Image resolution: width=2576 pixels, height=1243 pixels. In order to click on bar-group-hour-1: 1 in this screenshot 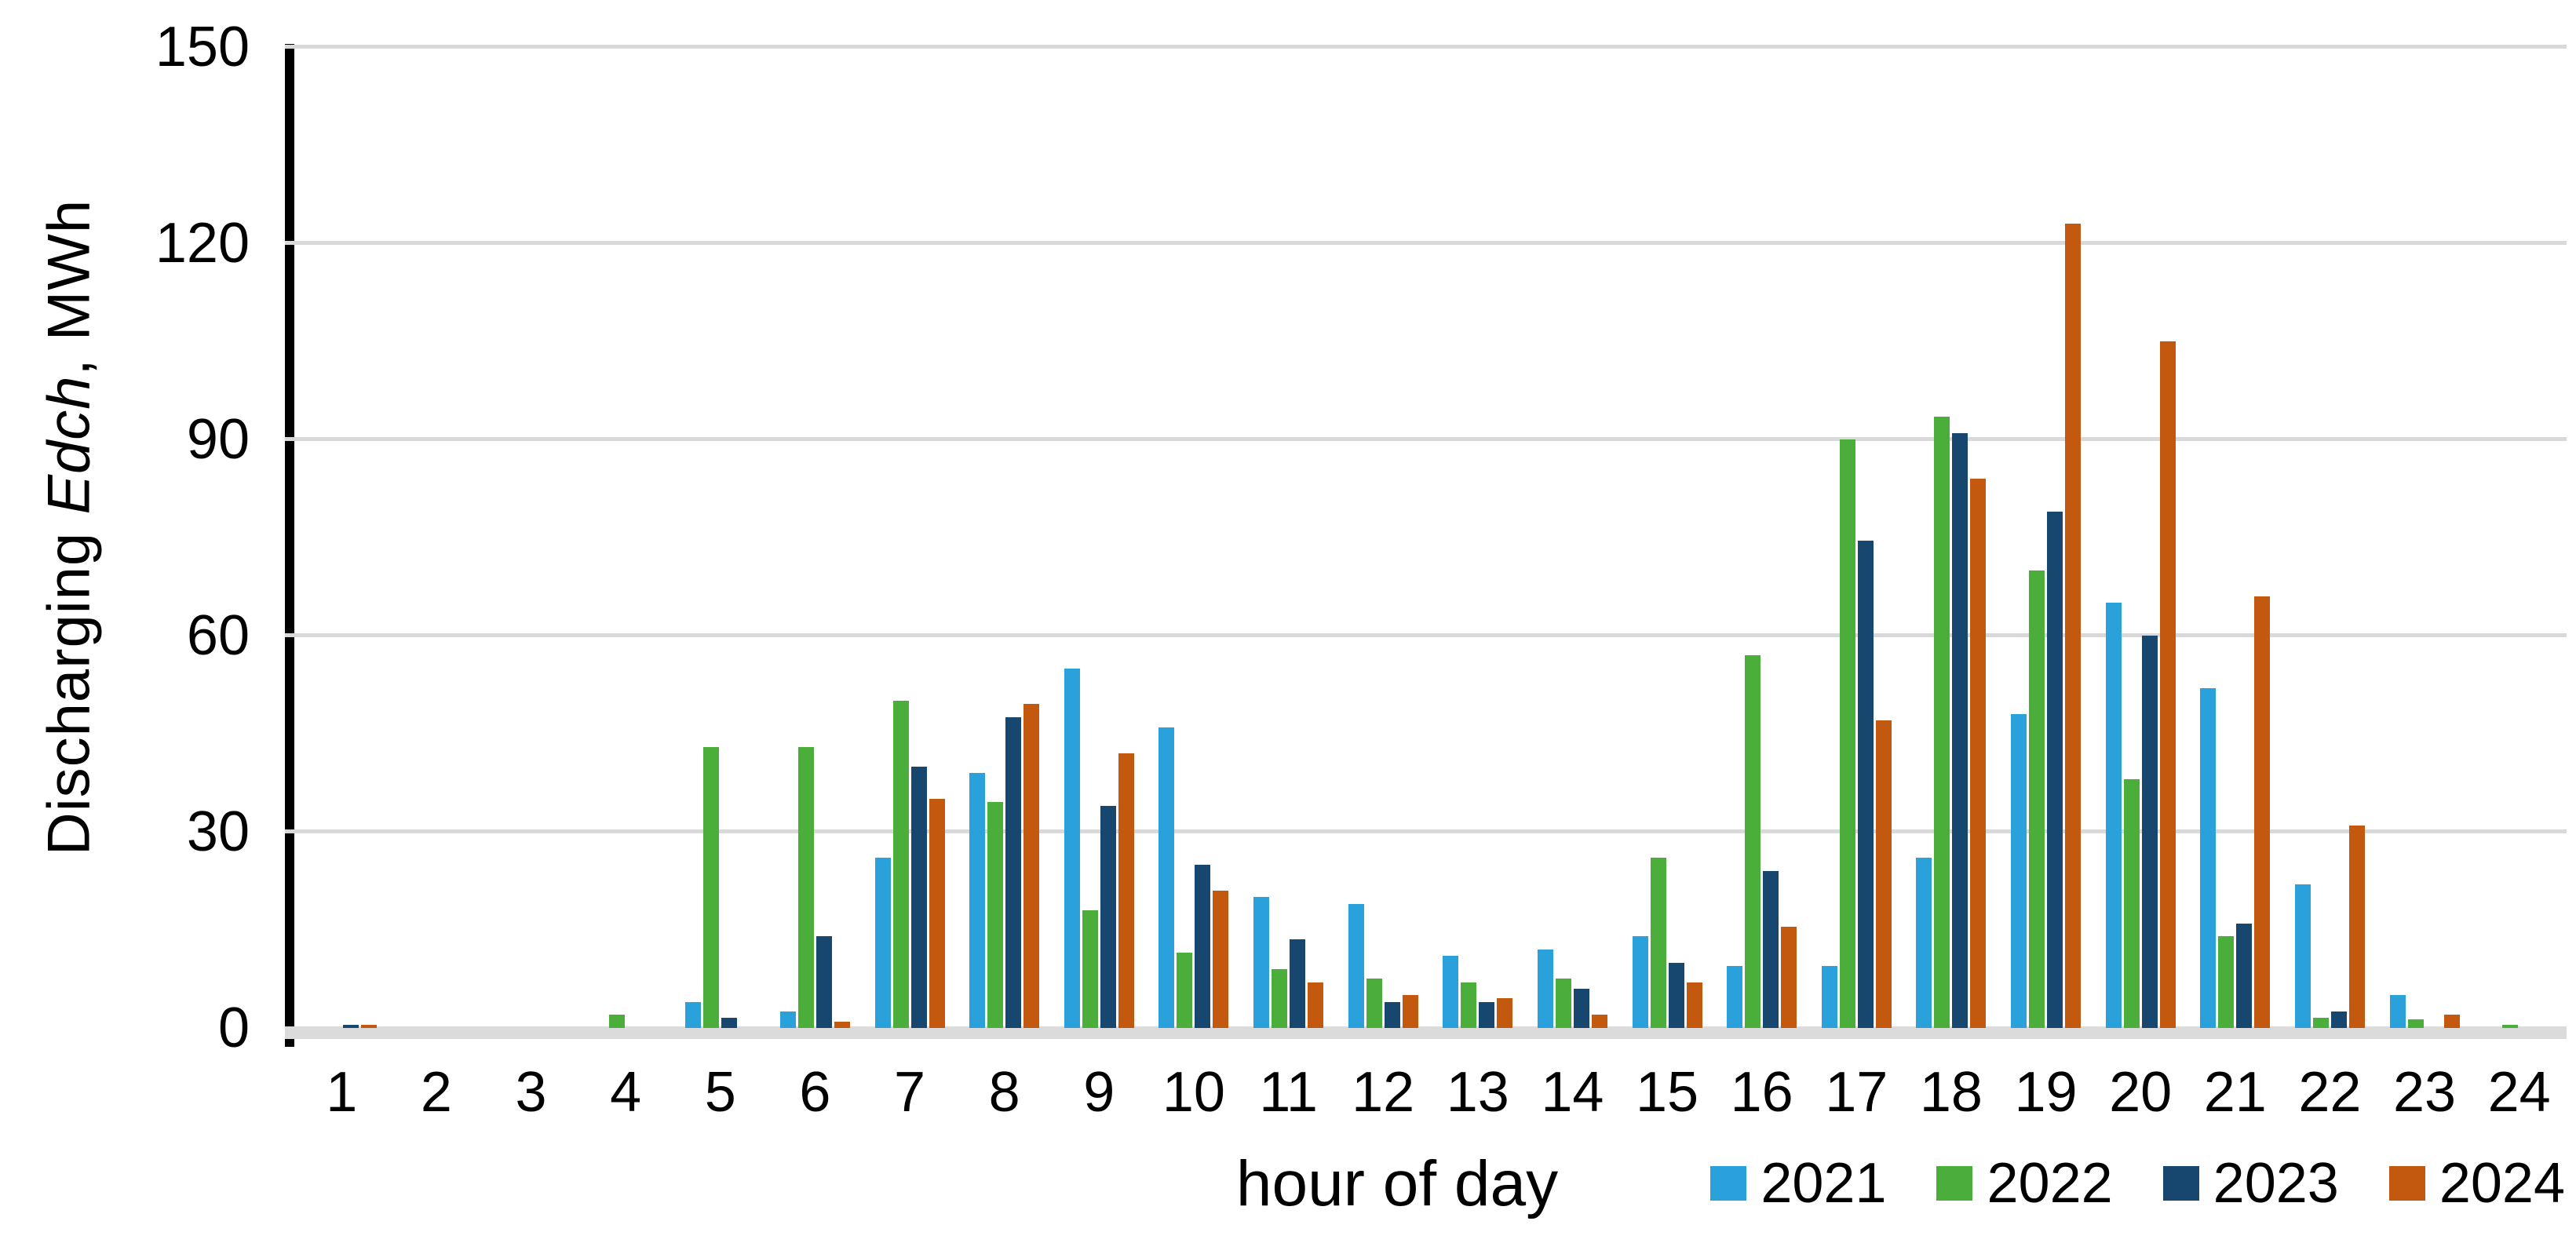, I will do `click(341, 584)`.